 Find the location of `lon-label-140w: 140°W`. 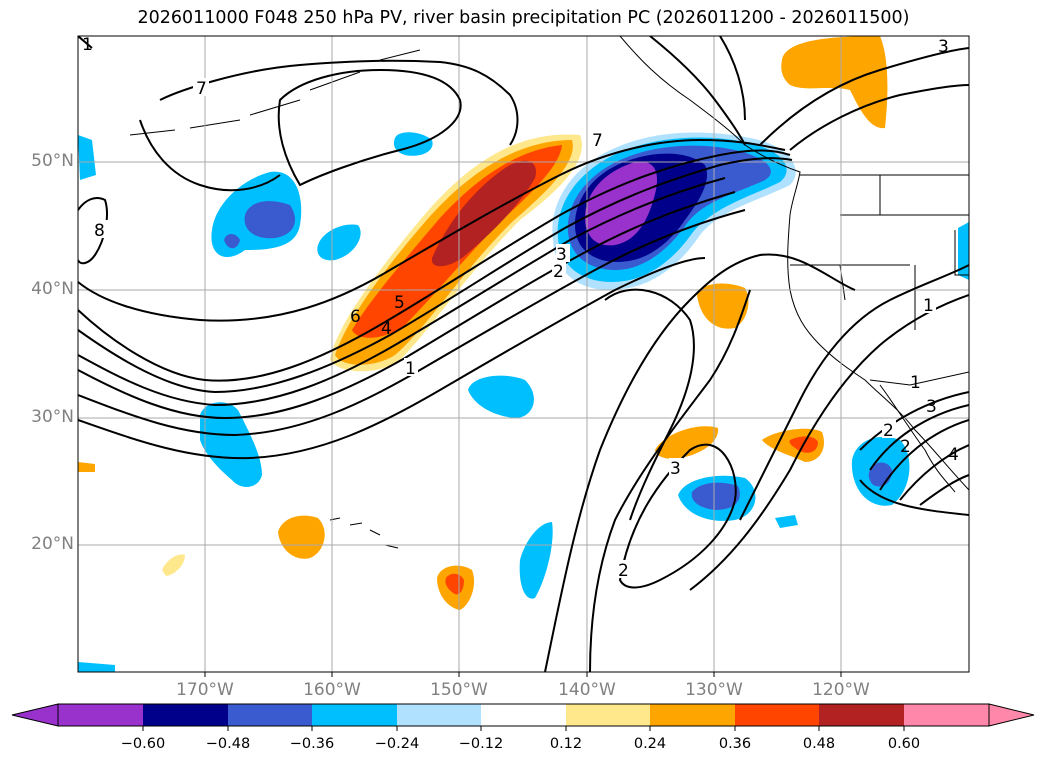

lon-label-140w: 140°W is located at coordinates (587, 690).